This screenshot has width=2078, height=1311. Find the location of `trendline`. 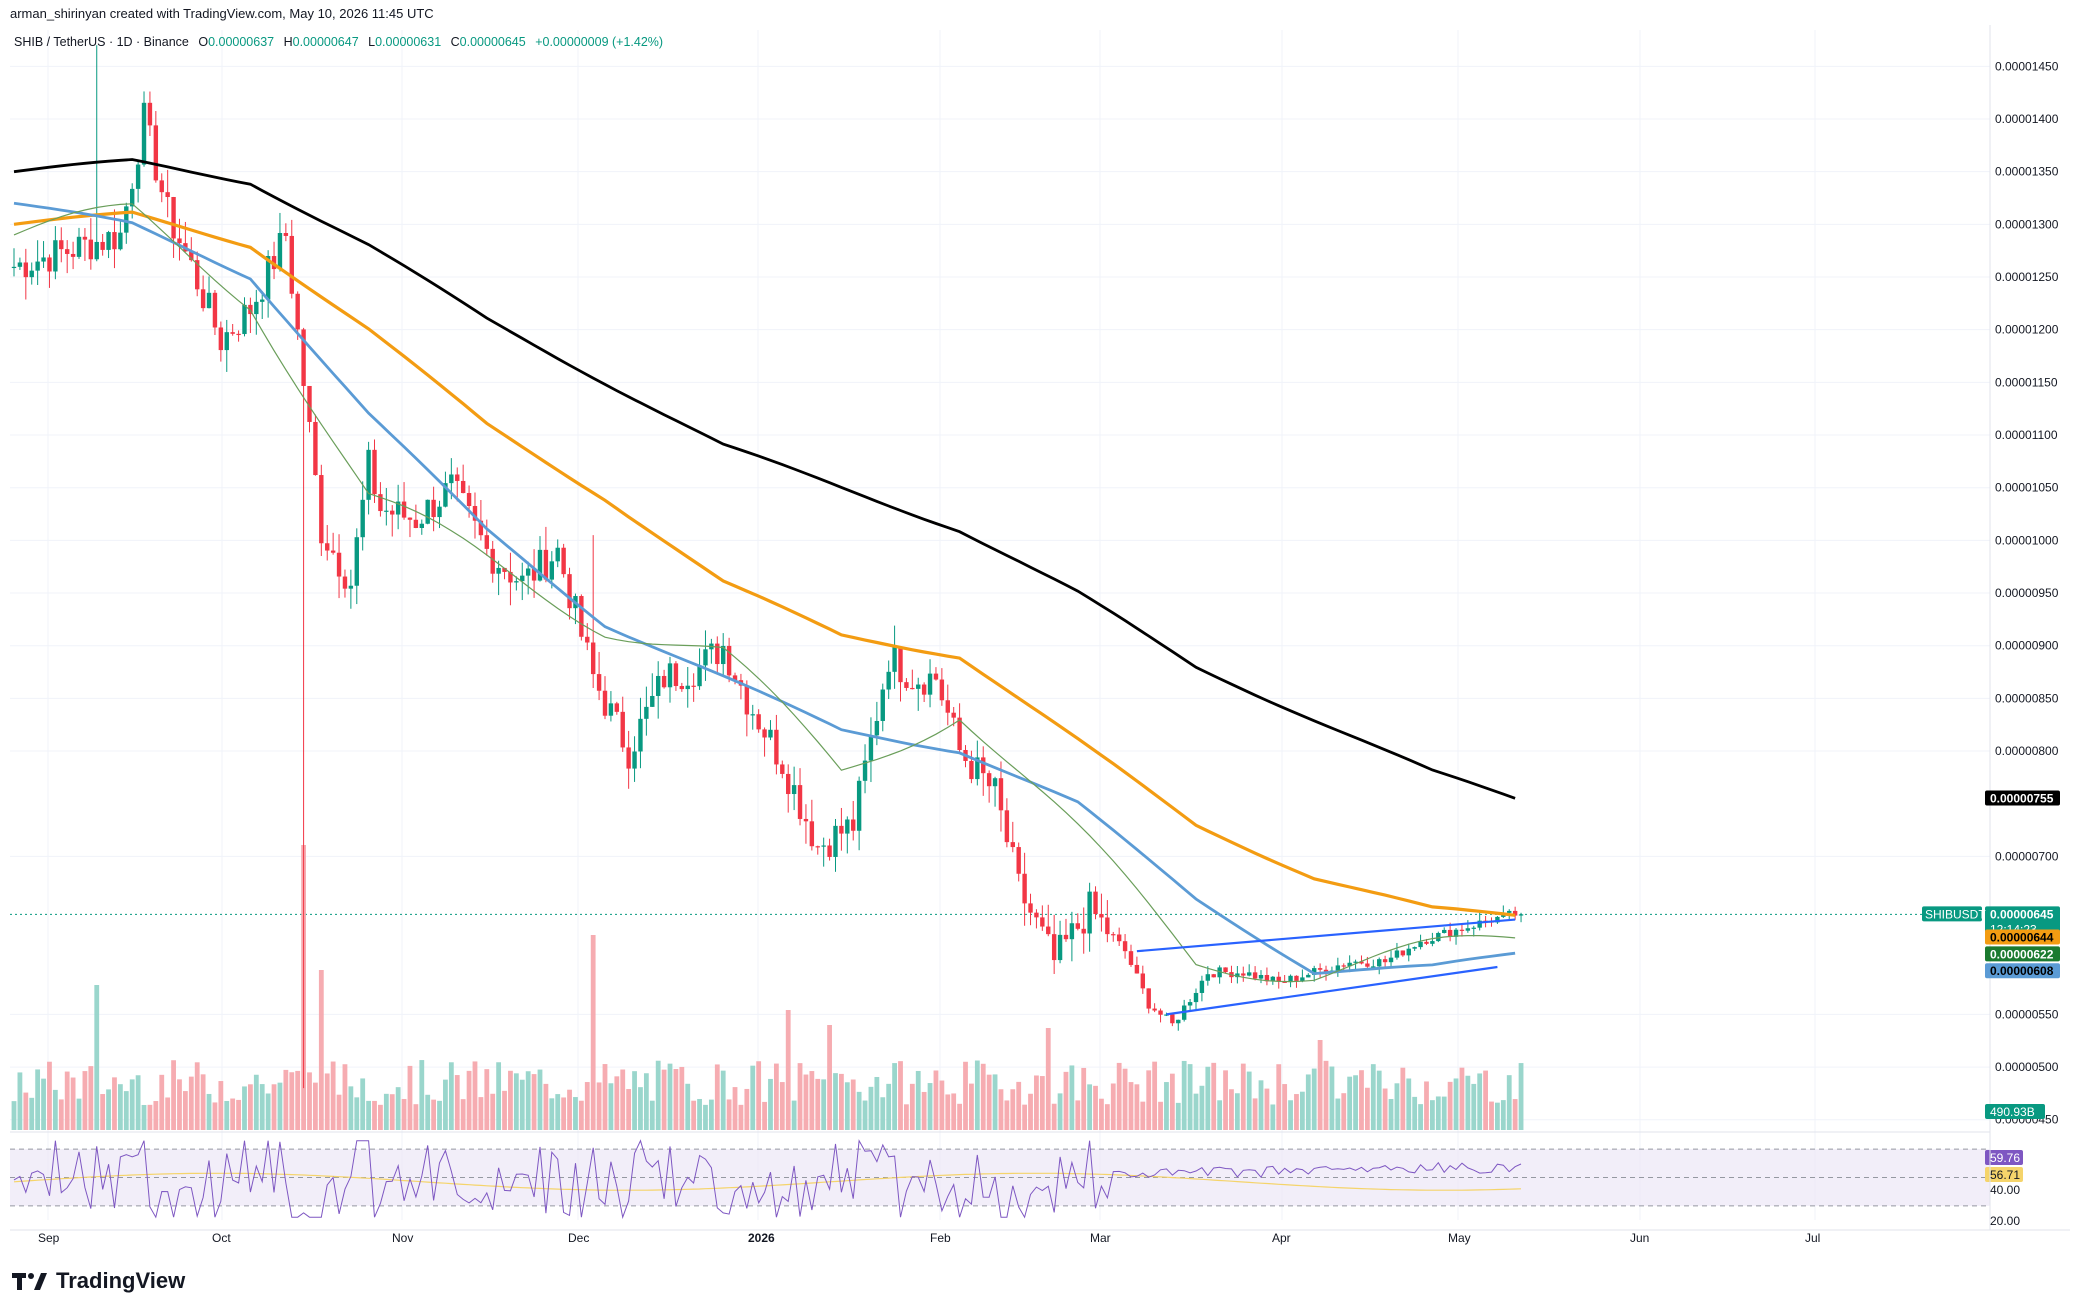

trendline is located at coordinates (1326, 935).